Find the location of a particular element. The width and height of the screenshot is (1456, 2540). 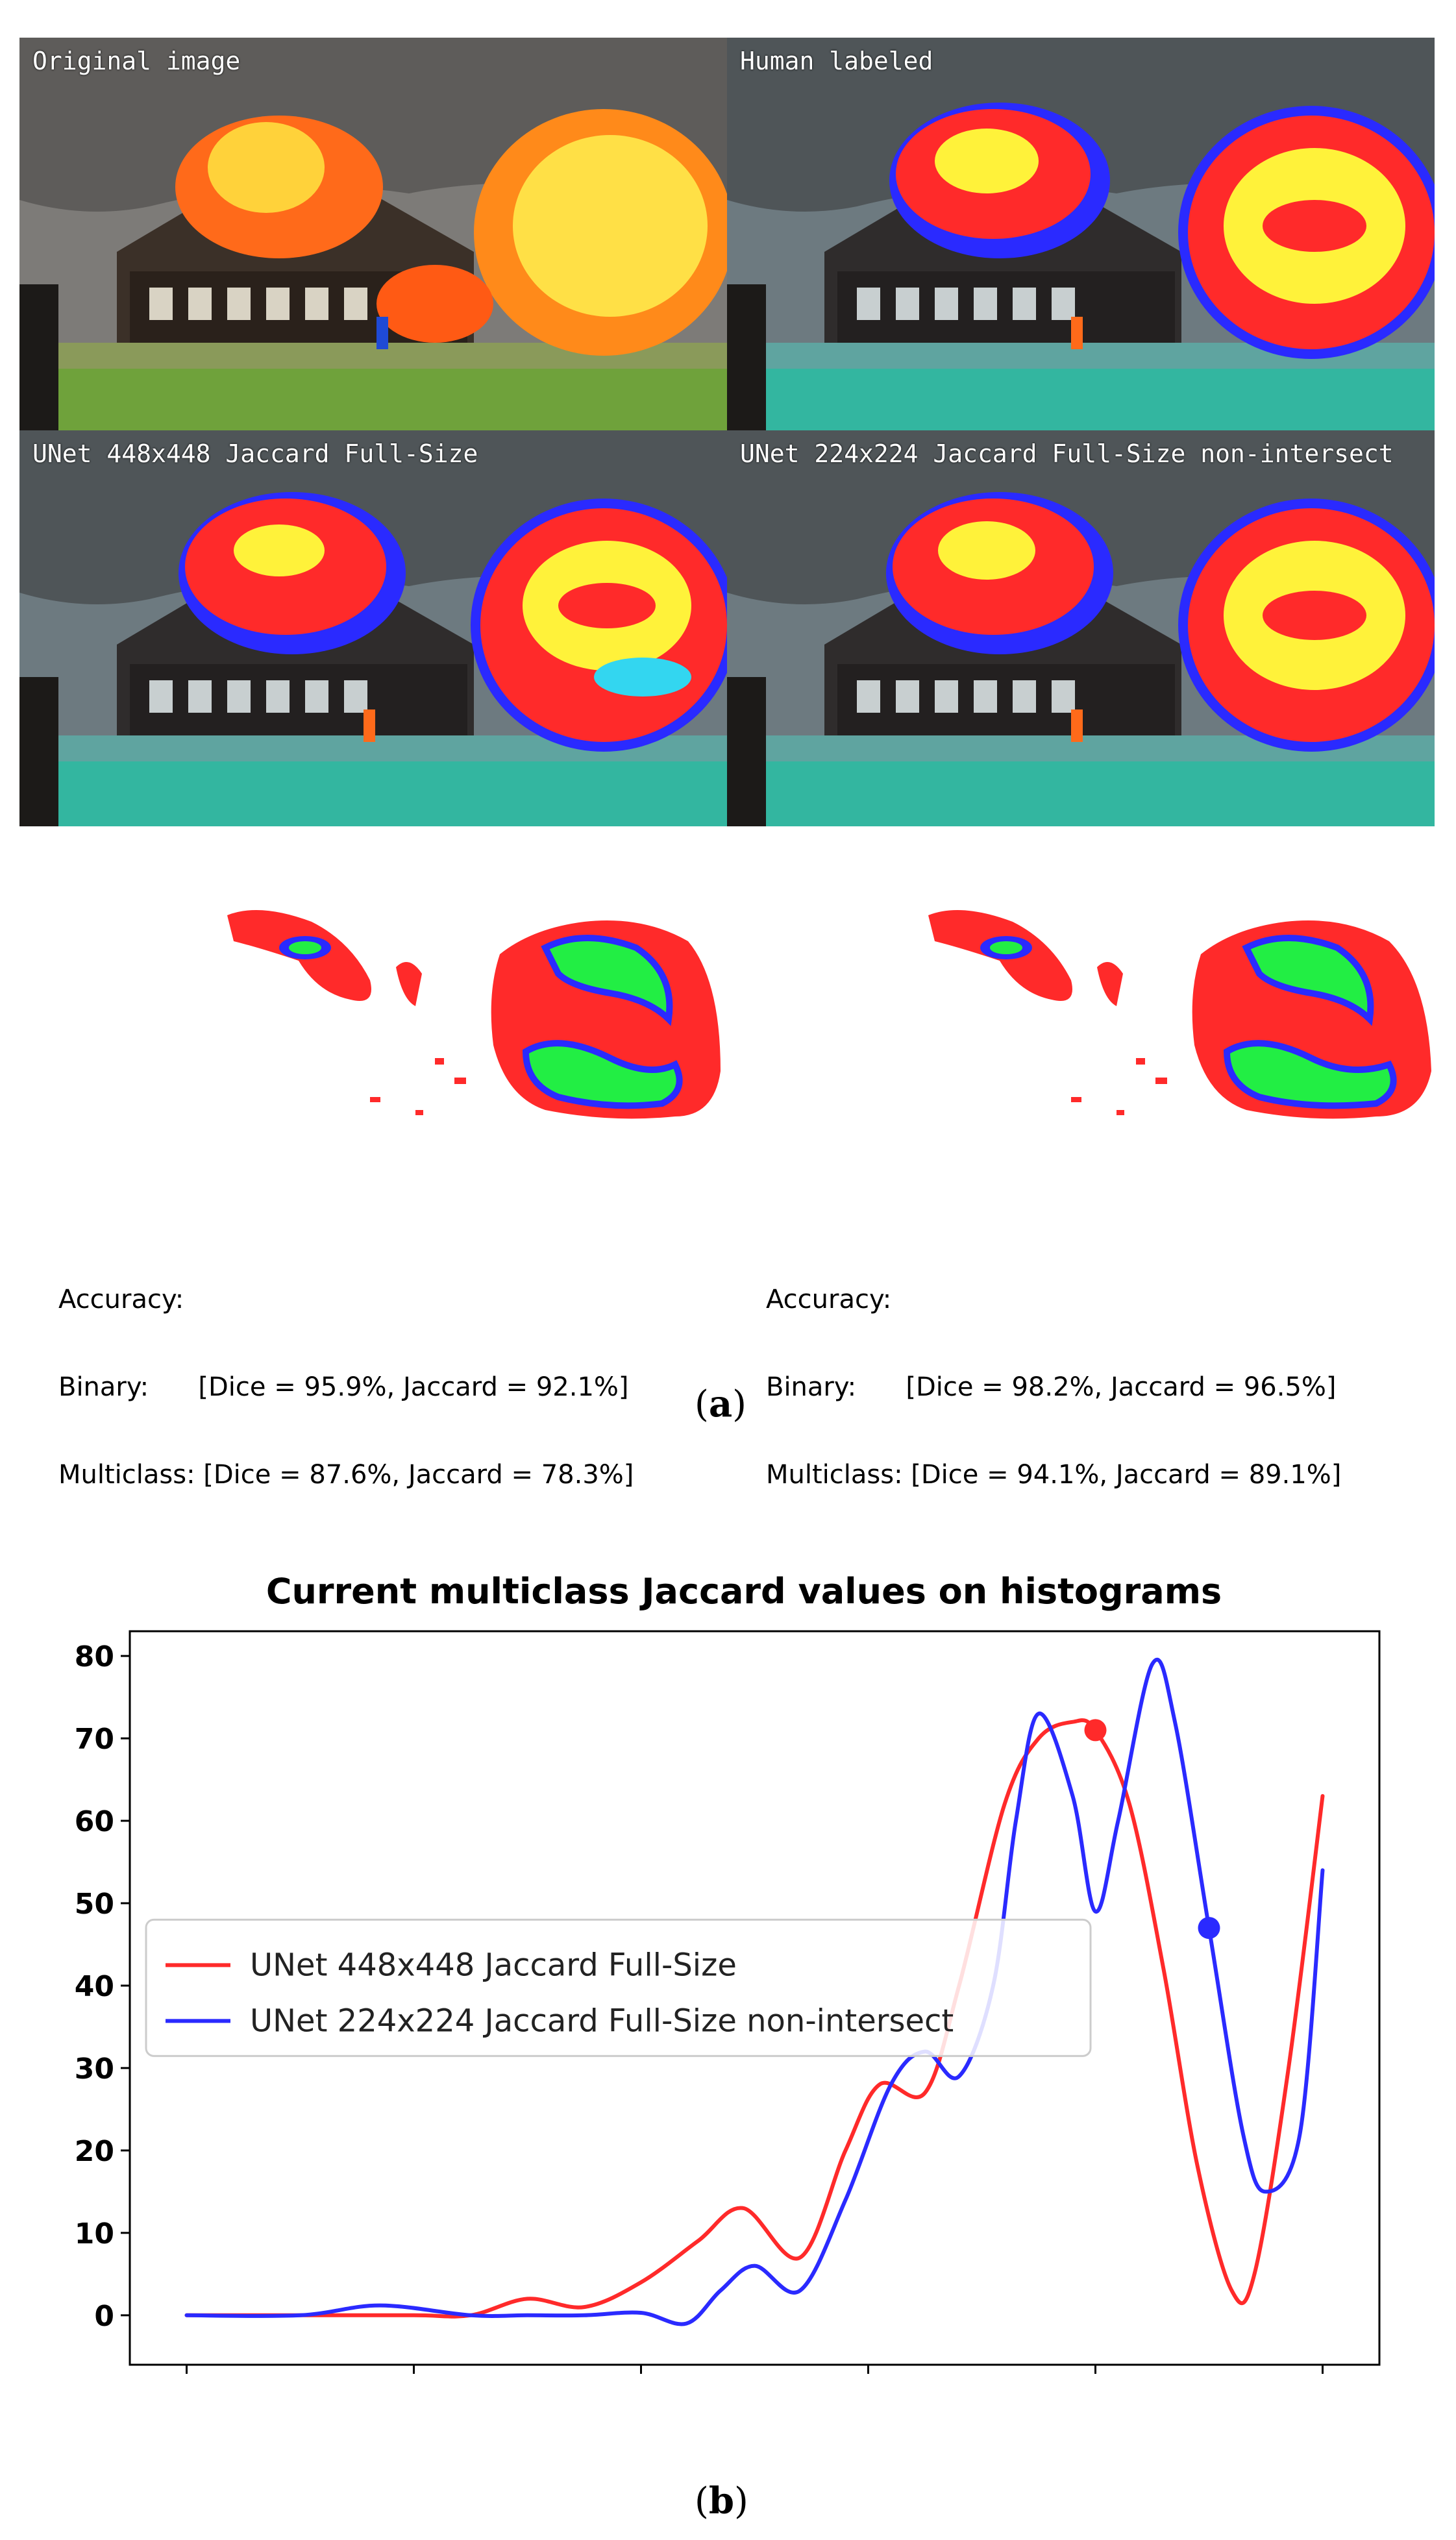

caption-a: (a) is located at coordinates (721, 1404).